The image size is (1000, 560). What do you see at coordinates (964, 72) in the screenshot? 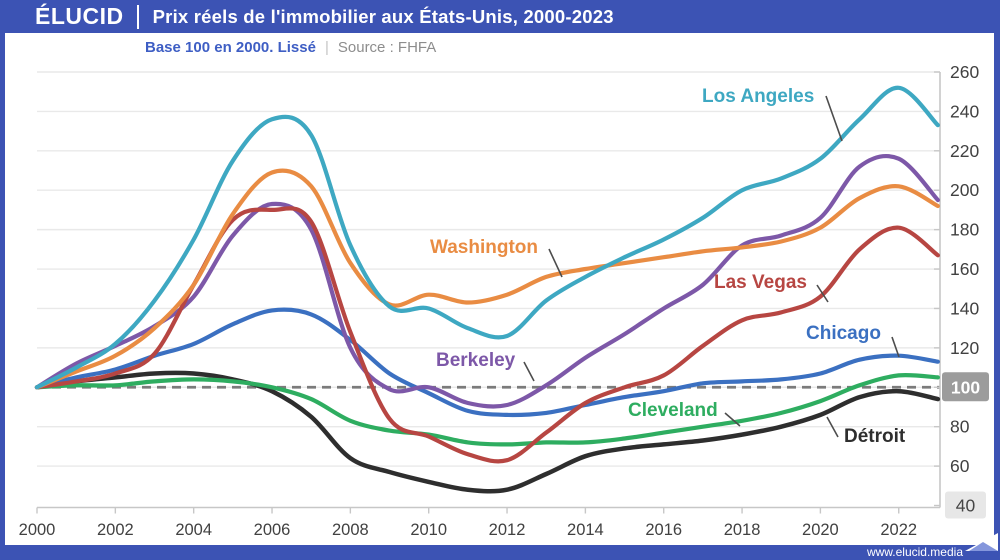
I see `y-tick-label-260: 260` at bounding box center [964, 72].